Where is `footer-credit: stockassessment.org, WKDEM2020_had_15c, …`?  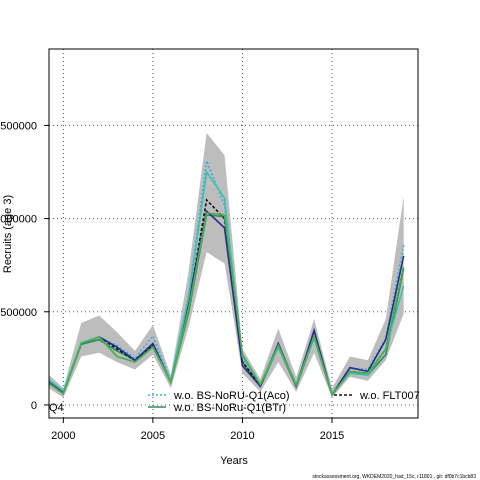
footer-credit: stockassessment.org, WKDEM2020_had_15c, … is located at coordinates (394, 477).